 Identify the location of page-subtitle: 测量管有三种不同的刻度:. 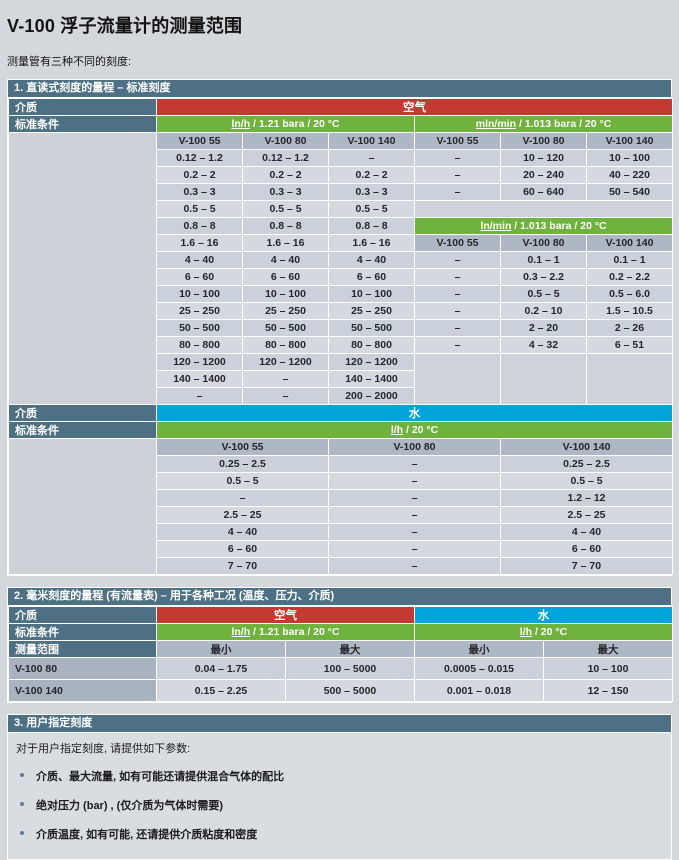
(69, 62).